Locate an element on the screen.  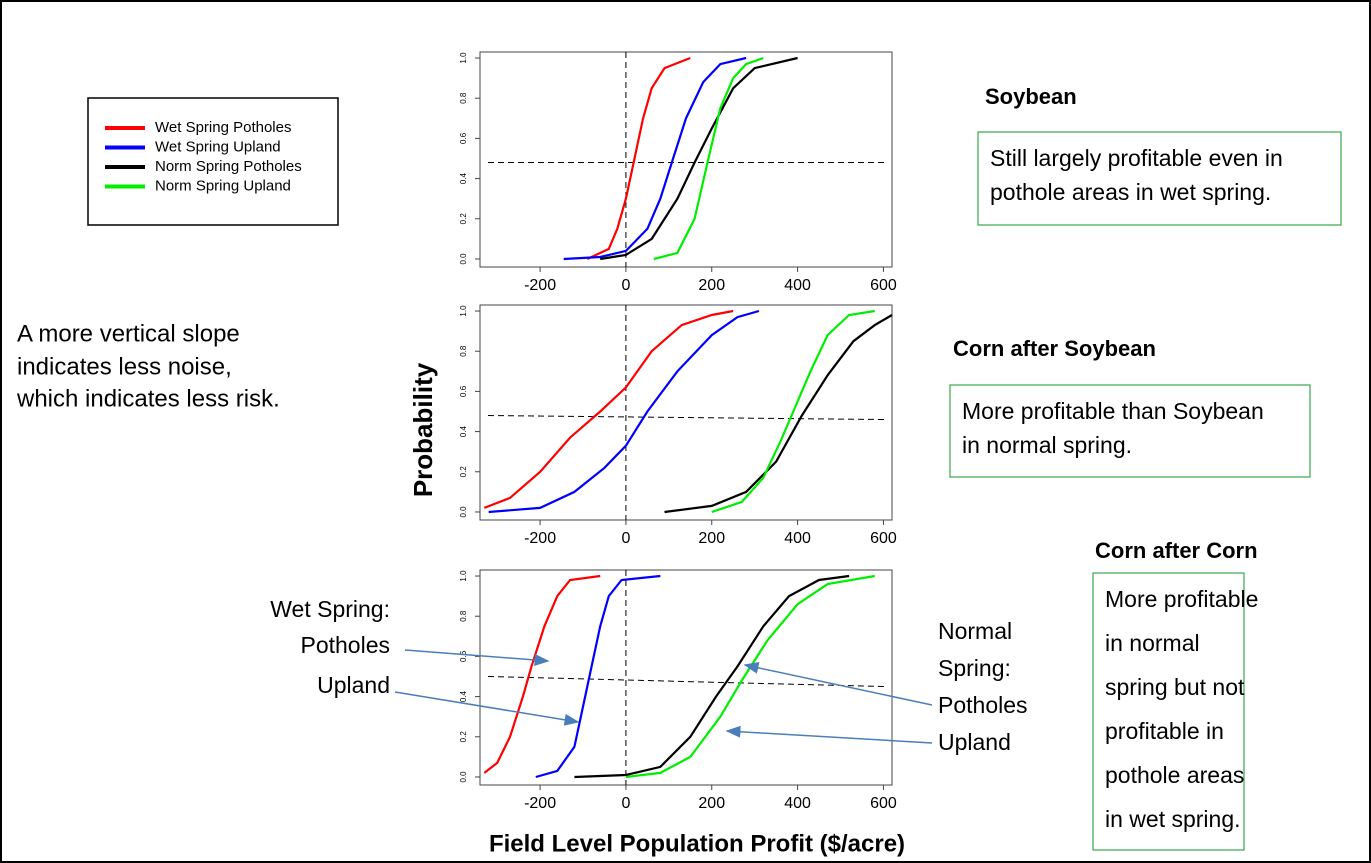
note-text: profitable in is located at coordinates (1164, 731).